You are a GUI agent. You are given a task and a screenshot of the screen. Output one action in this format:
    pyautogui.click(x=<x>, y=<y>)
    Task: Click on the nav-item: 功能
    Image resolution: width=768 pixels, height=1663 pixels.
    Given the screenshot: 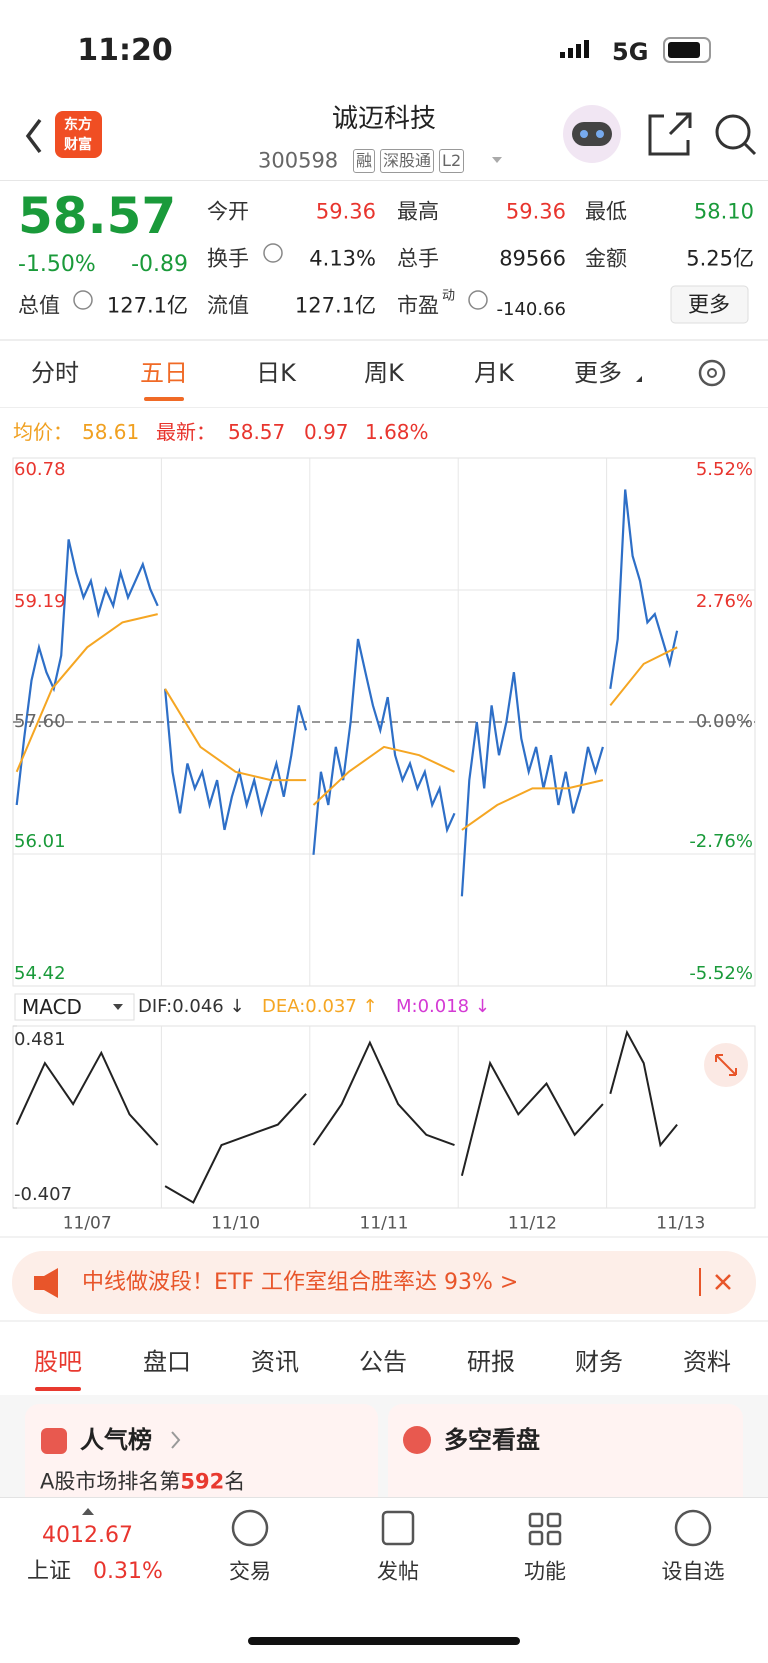 What is the action you would take?
    pyautogui.click(x=545, y=1571)
    